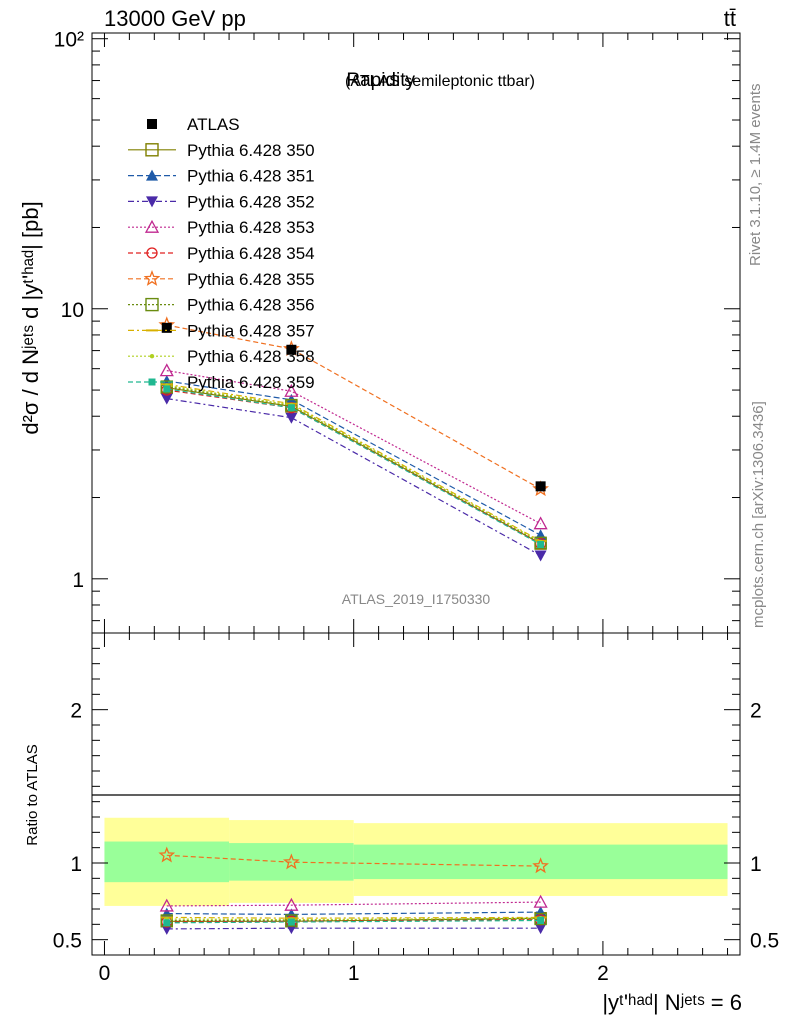  I want to click on analysis-watermark: ATLAS_2019_I1750330, so click(416, 599).